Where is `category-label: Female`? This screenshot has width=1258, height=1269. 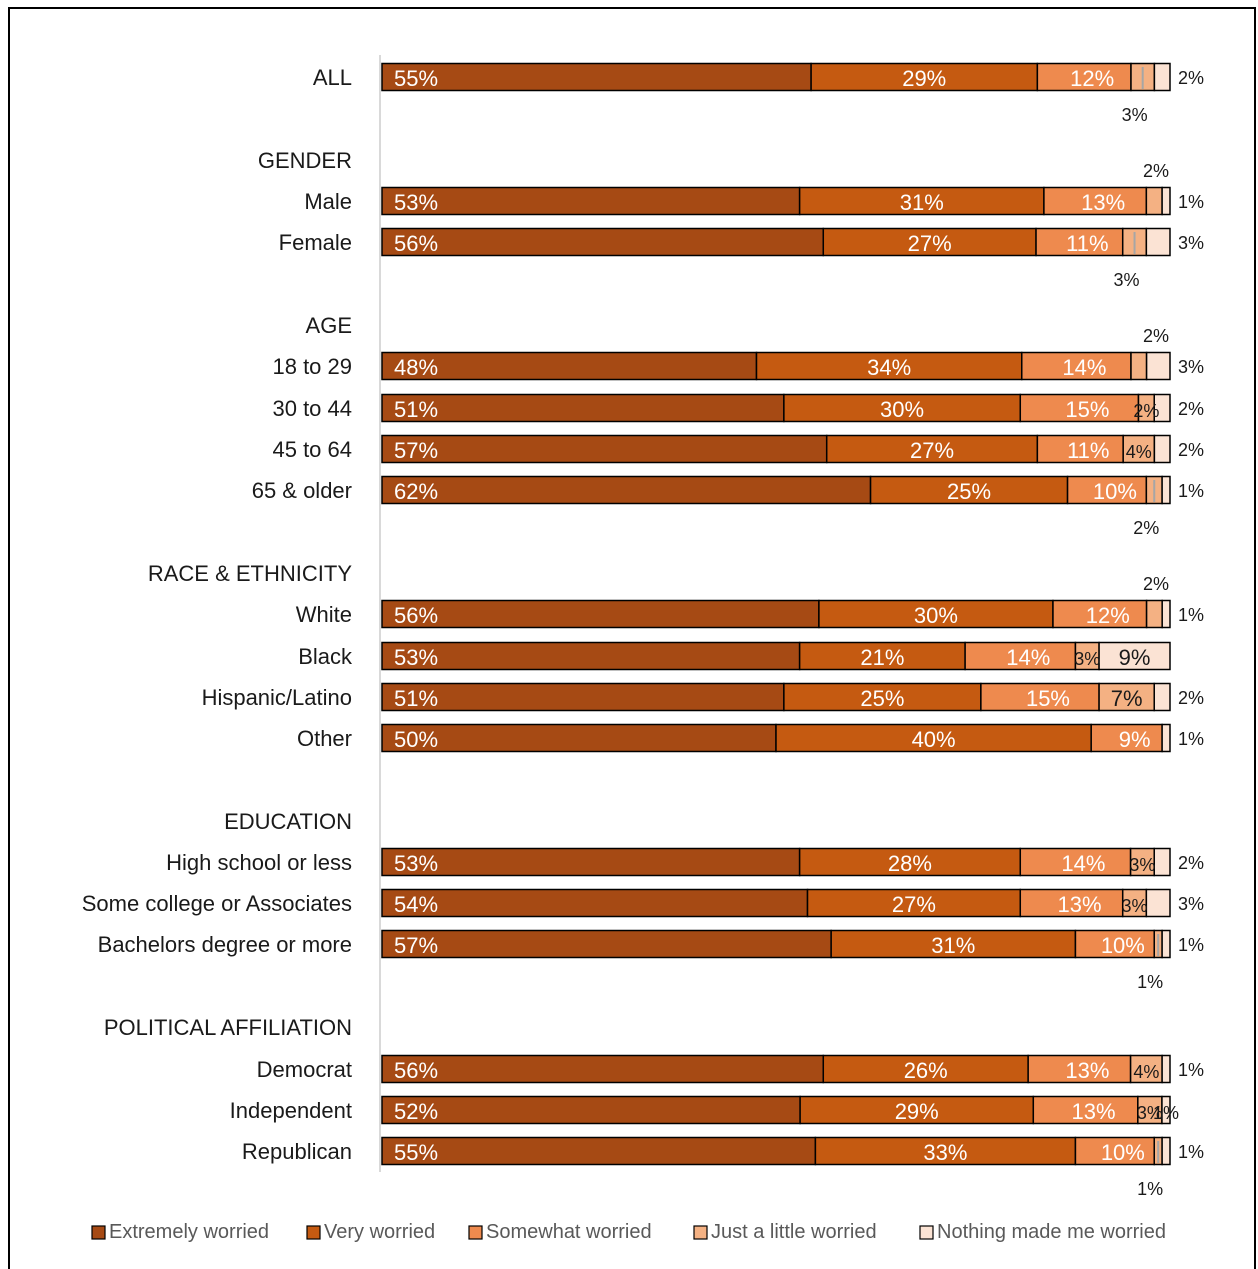
category-label: Female is located at coordinates (315, 242).